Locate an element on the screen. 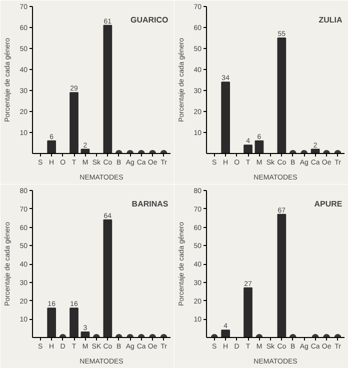 This screenshot has width=349, height=369. text: ZULIA is located at coordinates (330, 20).